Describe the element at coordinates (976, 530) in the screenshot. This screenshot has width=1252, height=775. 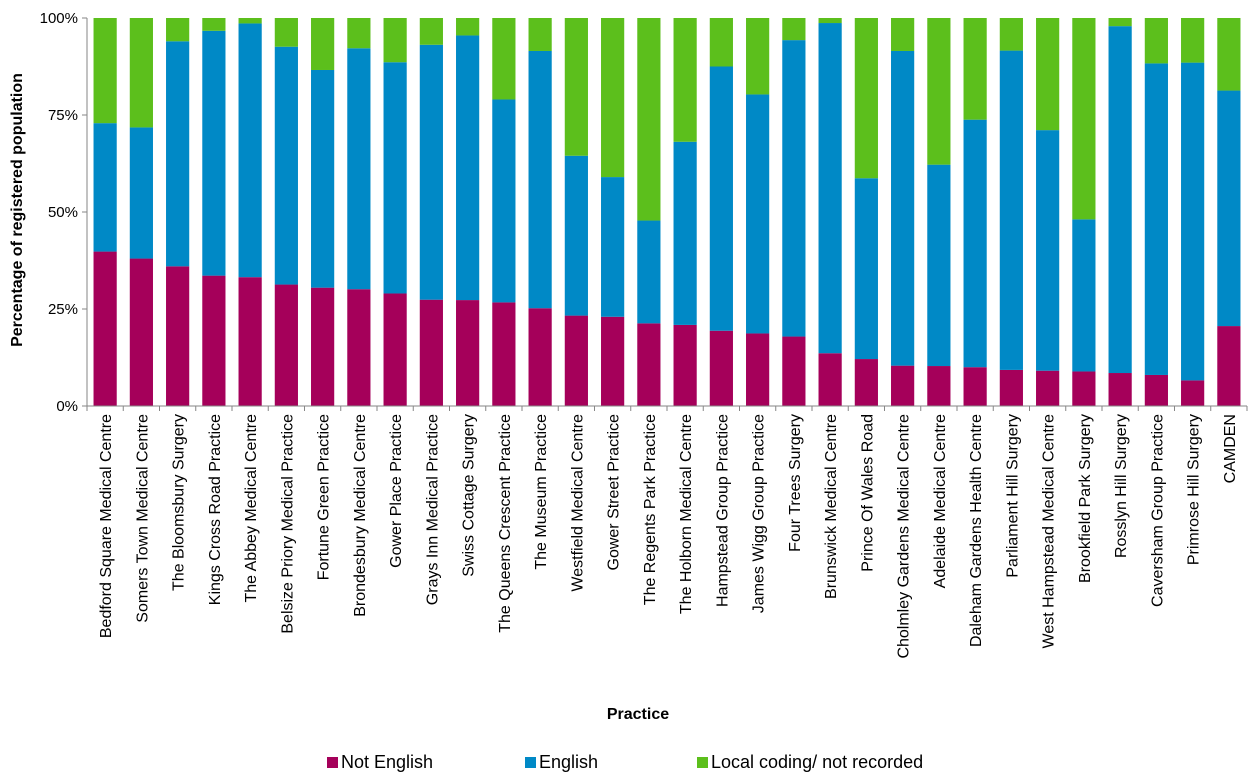
I see `x-tick-label: Daleham Gardens Health Centre` at that location.